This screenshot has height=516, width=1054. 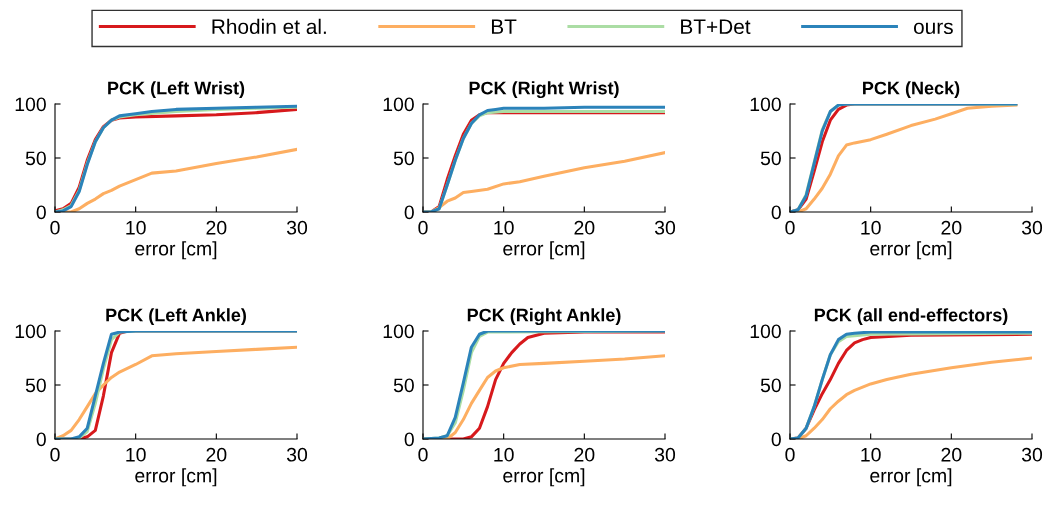 I want to click on chart-title: PCK (Left Wrist), so click(x=176, y=90).